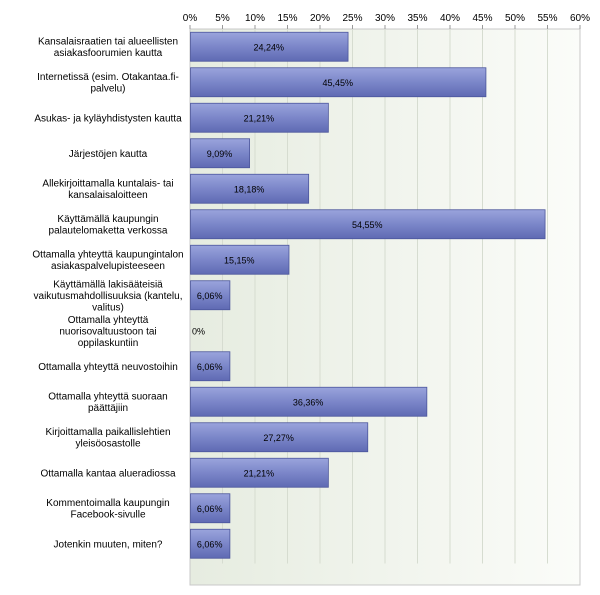  Describe the element at coordinates (417, 18) in the screenshot. I see `x-tick-label: 35%` at that location.